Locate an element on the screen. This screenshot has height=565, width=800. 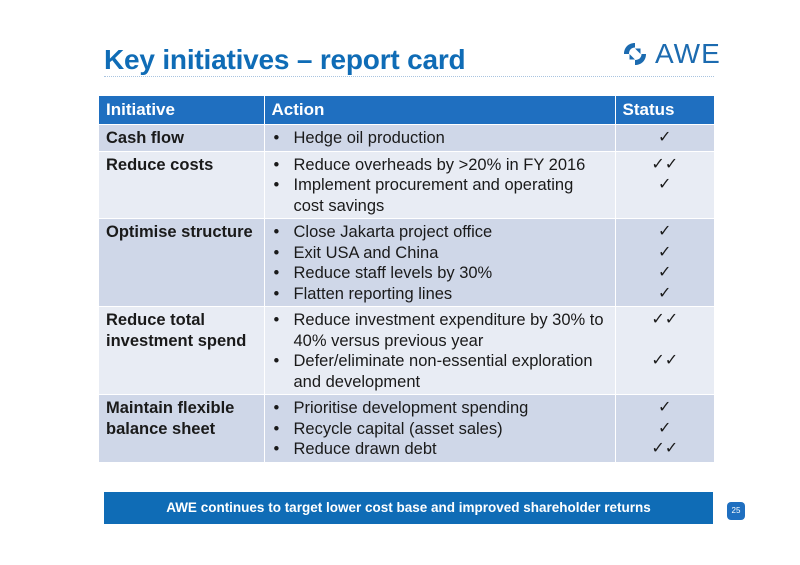
table-row: Cash flow Hedge oil production ✓ is located at coordinates (406, 137).